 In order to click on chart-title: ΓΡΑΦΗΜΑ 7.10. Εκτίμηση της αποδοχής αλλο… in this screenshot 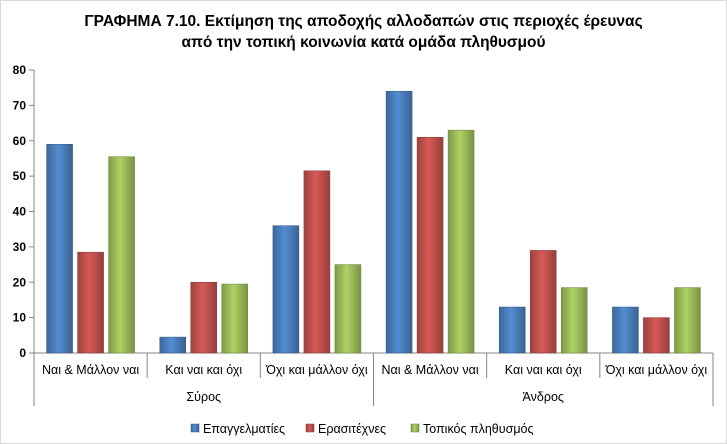, I will do `click(363, 32)`.